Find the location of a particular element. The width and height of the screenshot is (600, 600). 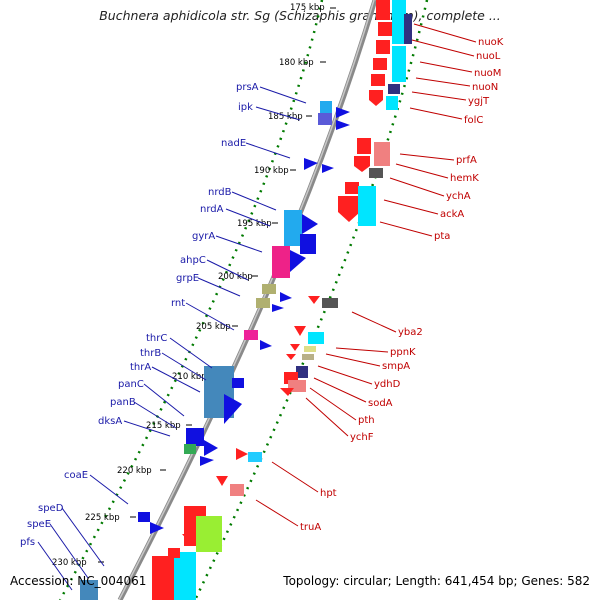

gene-label: nrdB is located at coordinates (220, 192).